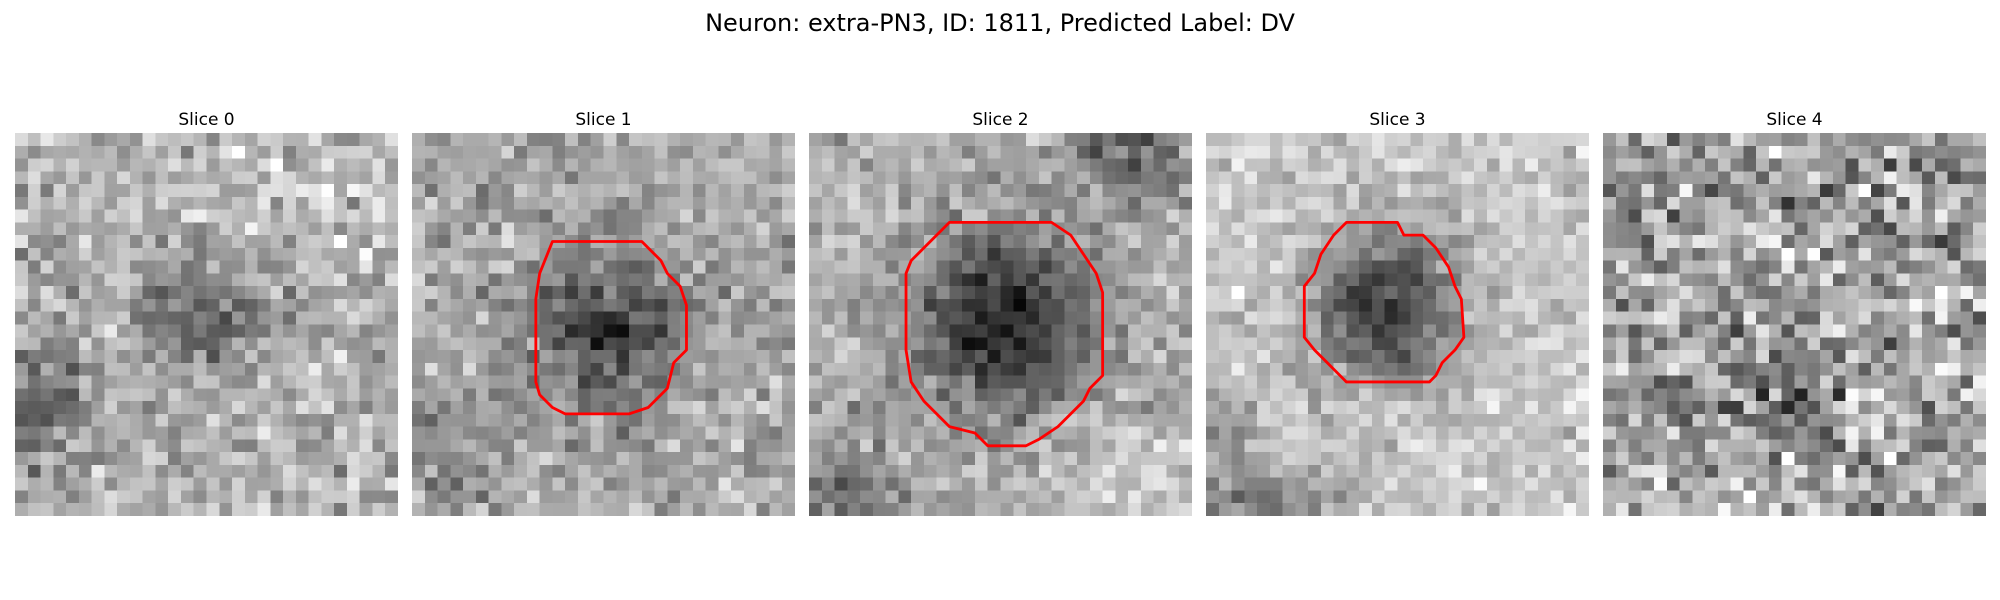  I want to click on panel-title: Slice 2, so click(1000, 120).